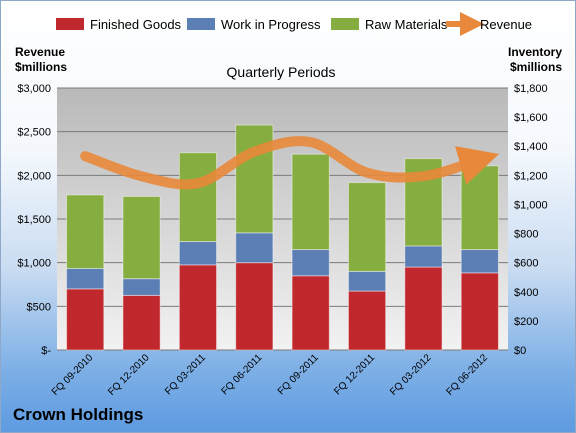  What do you see at coordinates (129, 375) in the screenshot?
I see `category-label: FQ 12-2010` at bounding box center [129, 375].